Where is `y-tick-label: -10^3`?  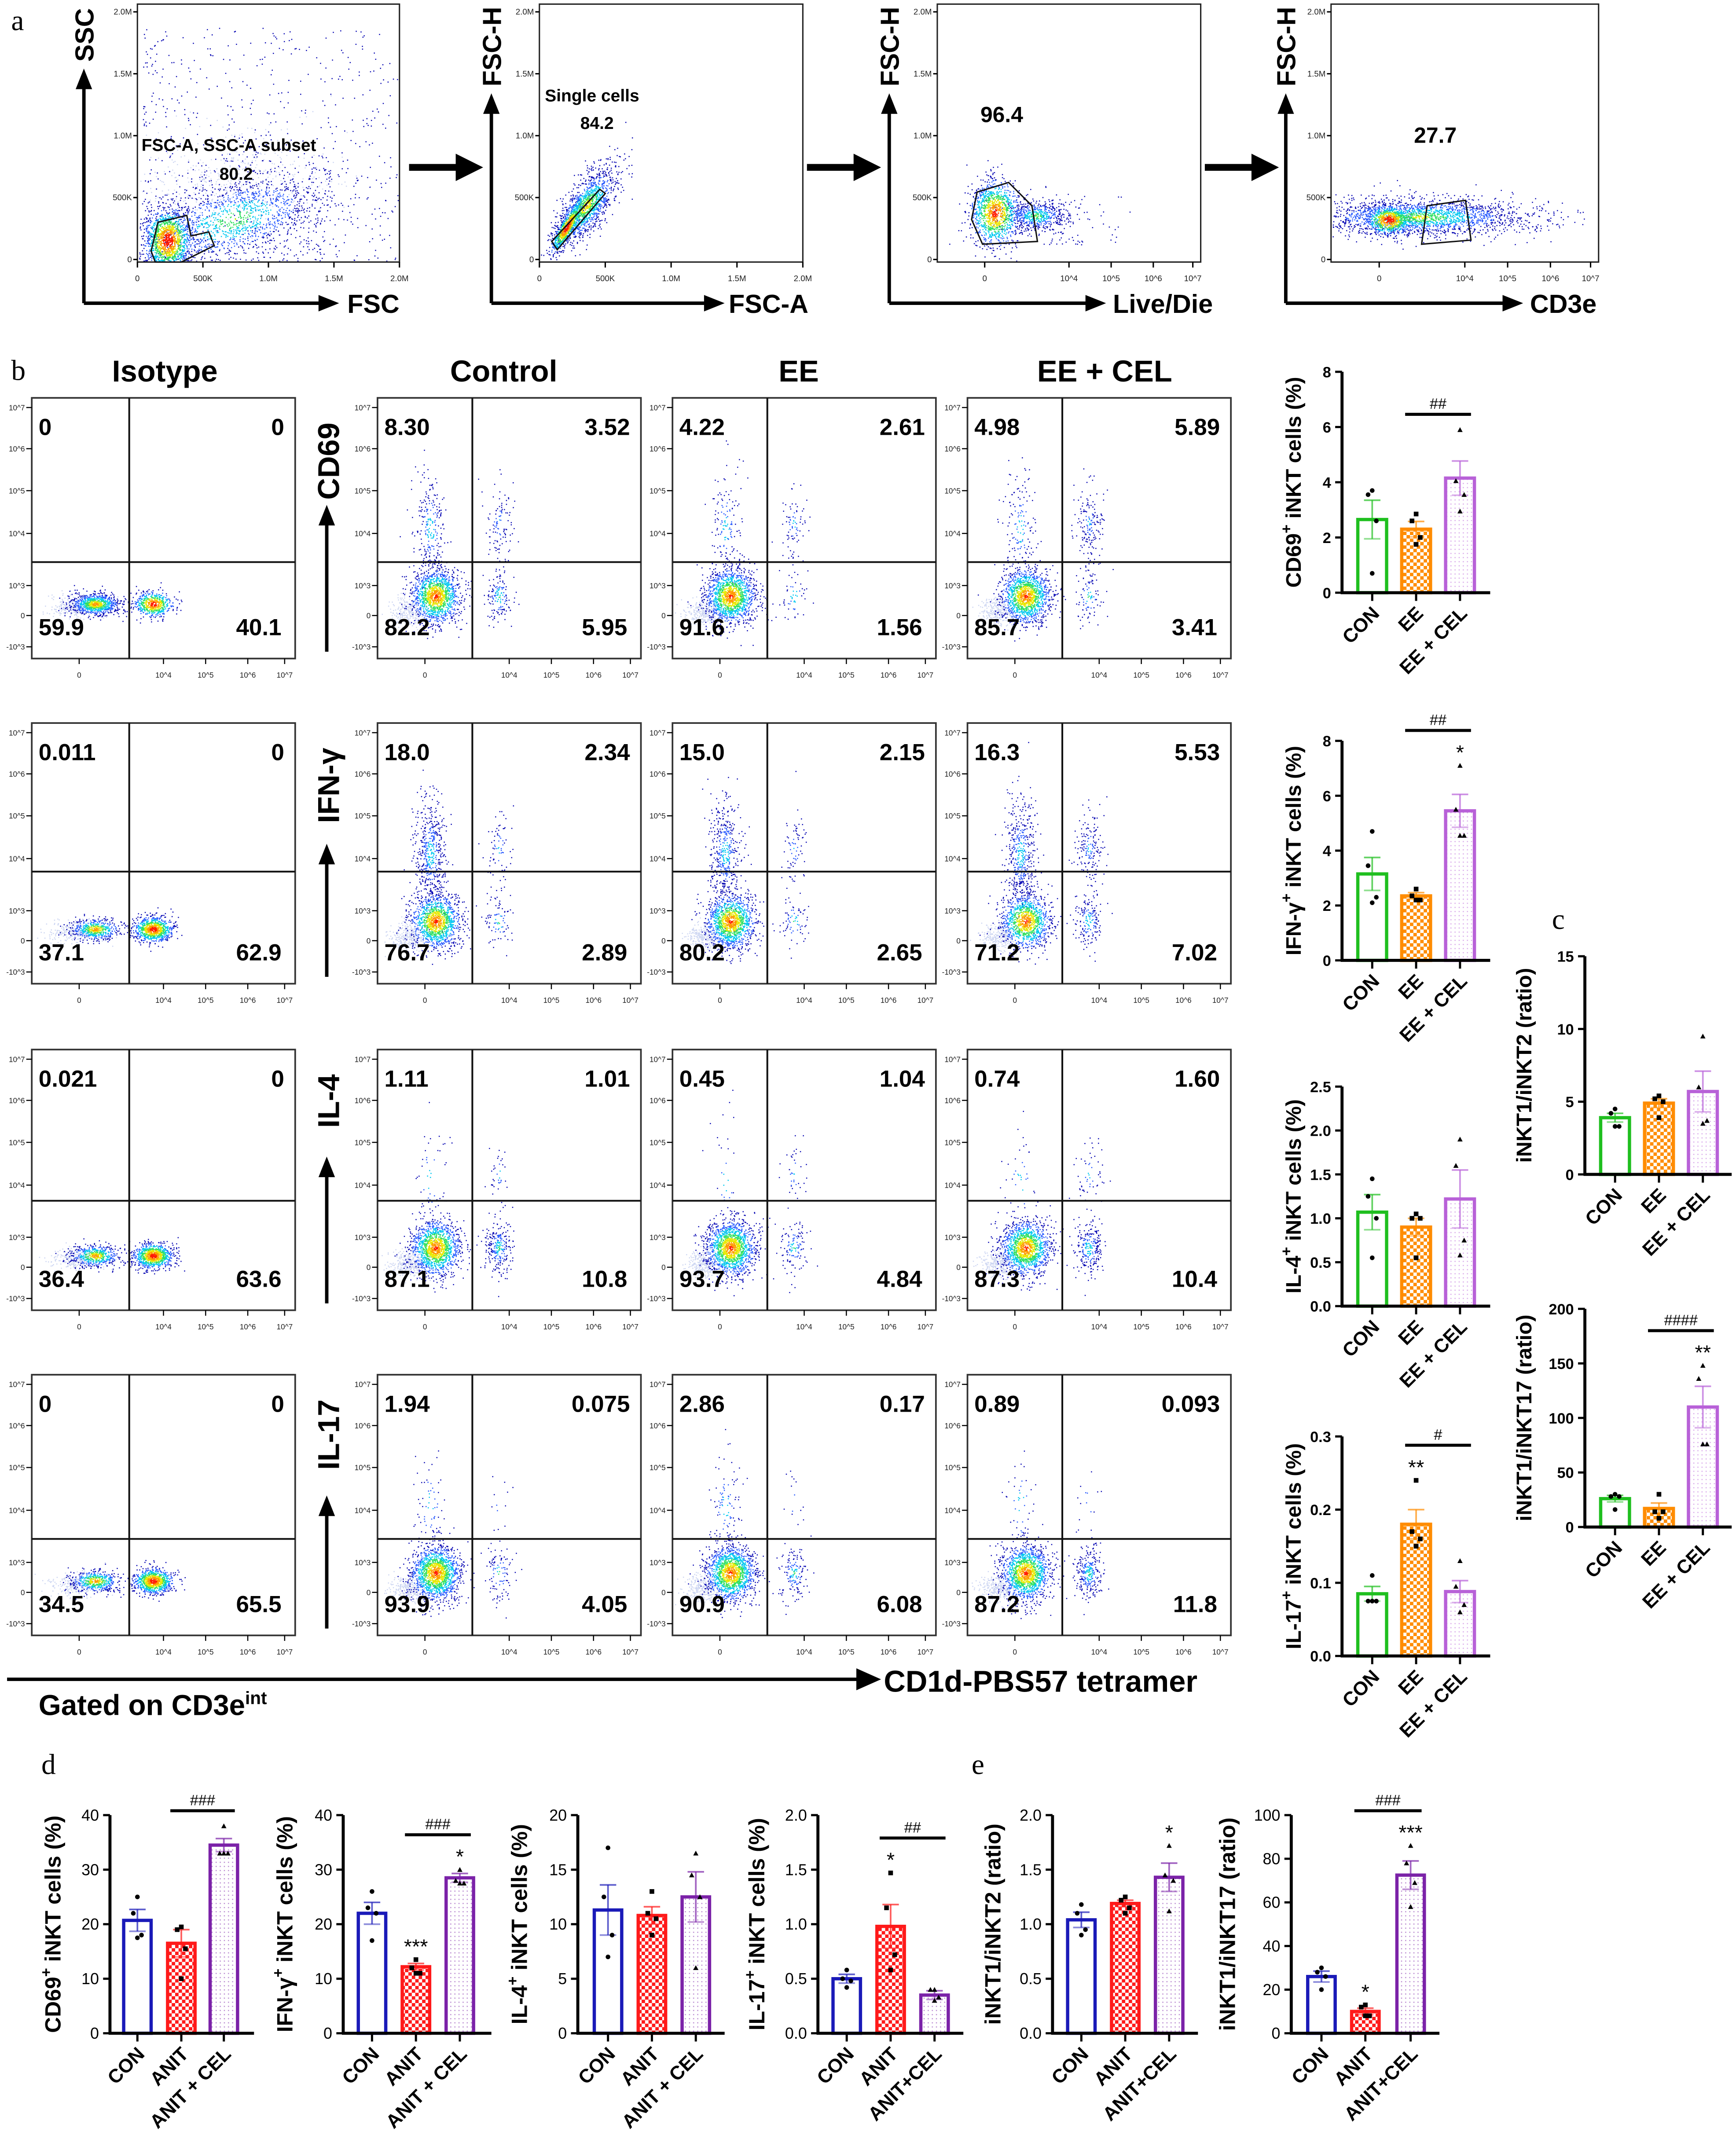
y-tick-label: -10^3 is located at coordinates (15, 646).